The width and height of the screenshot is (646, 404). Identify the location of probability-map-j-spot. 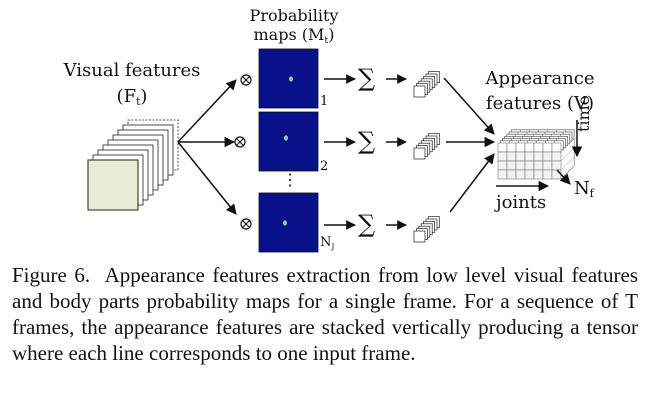
(285, 223).